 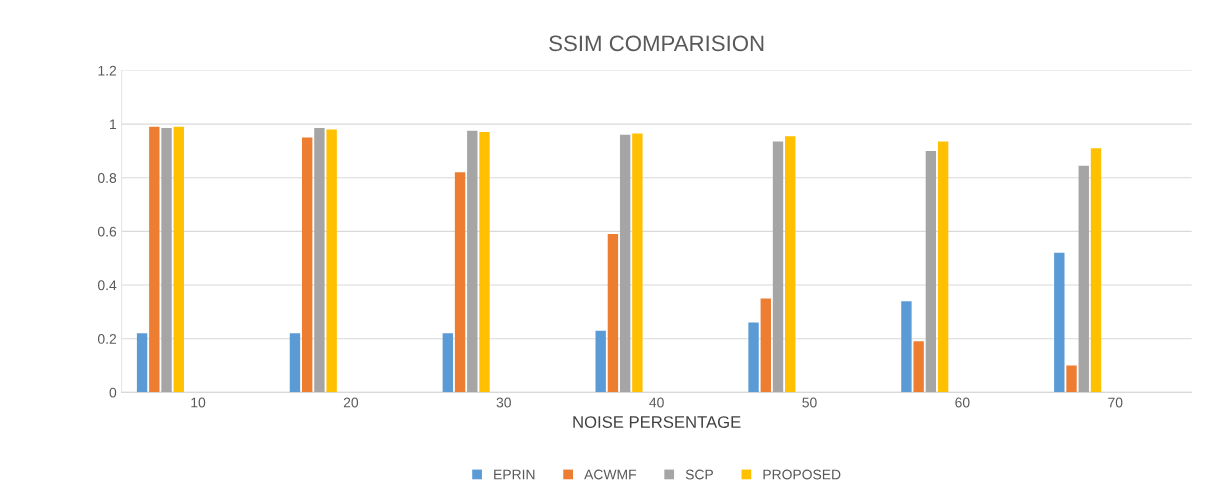 What do you see at coordinates (699, 474) in the screenshot?
I see `legend-label: SCP` at bounding box center [699, 474].